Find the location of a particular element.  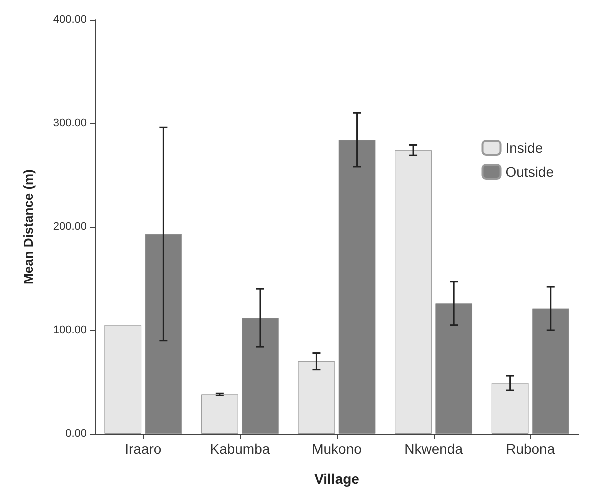

y-tick-label: 0.00 is located at coordinates (76, 434).